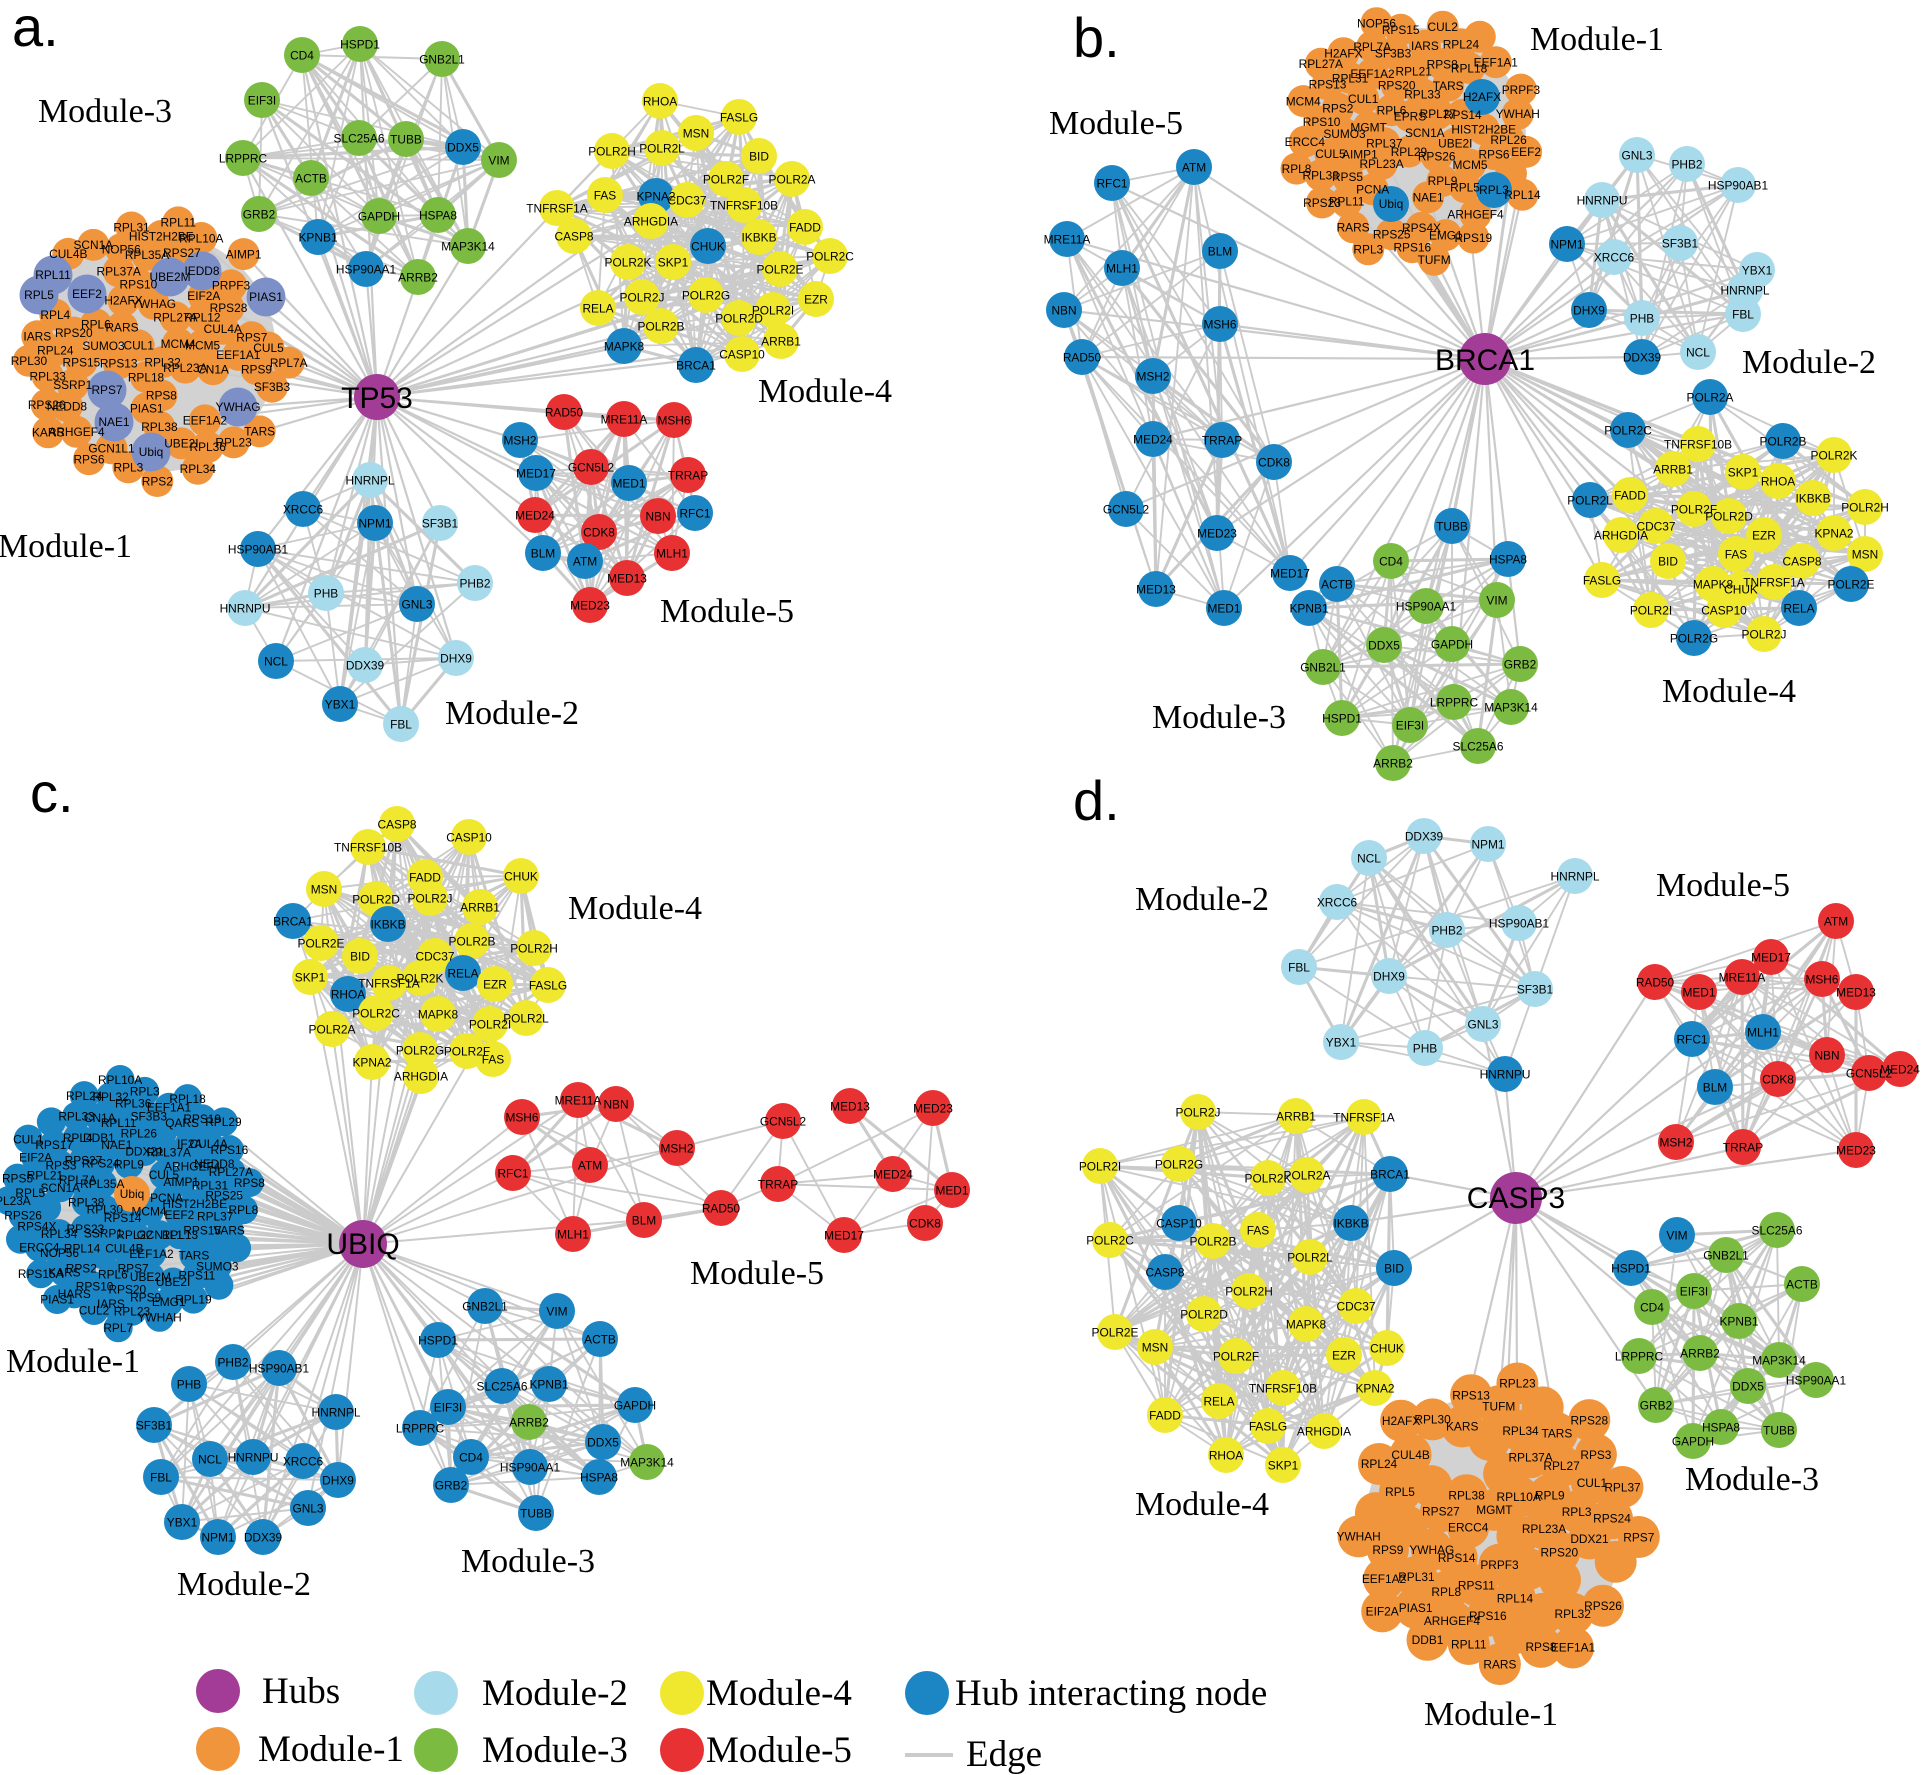 The image size is (1923, 1775). What do you see at coordinates (512, 713) in the screenshot?
I see `svg-text: Module-2` at bounding box center [512, 713].